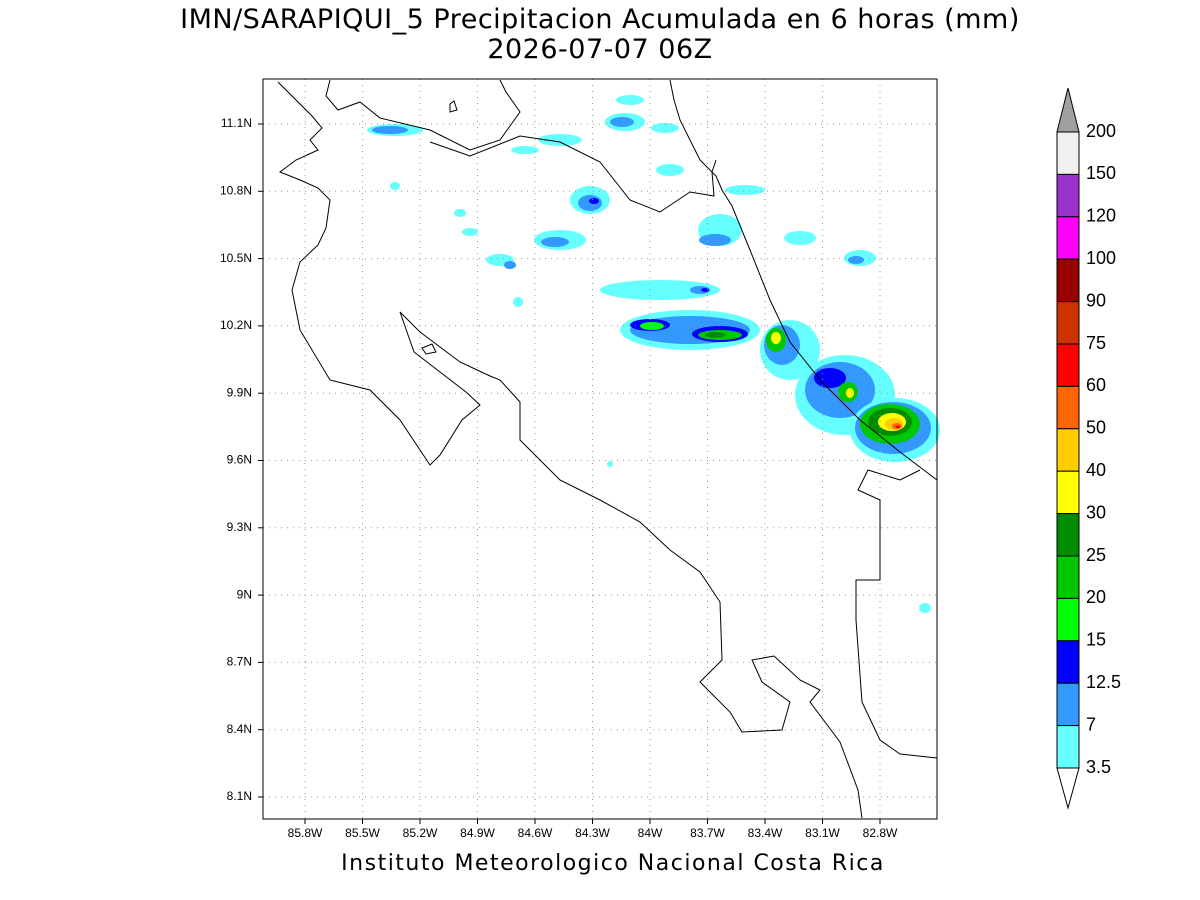 The width and height of the screenshot is (1200, 900). I want to click on colorbar-label: 30, so click(1096, 512).